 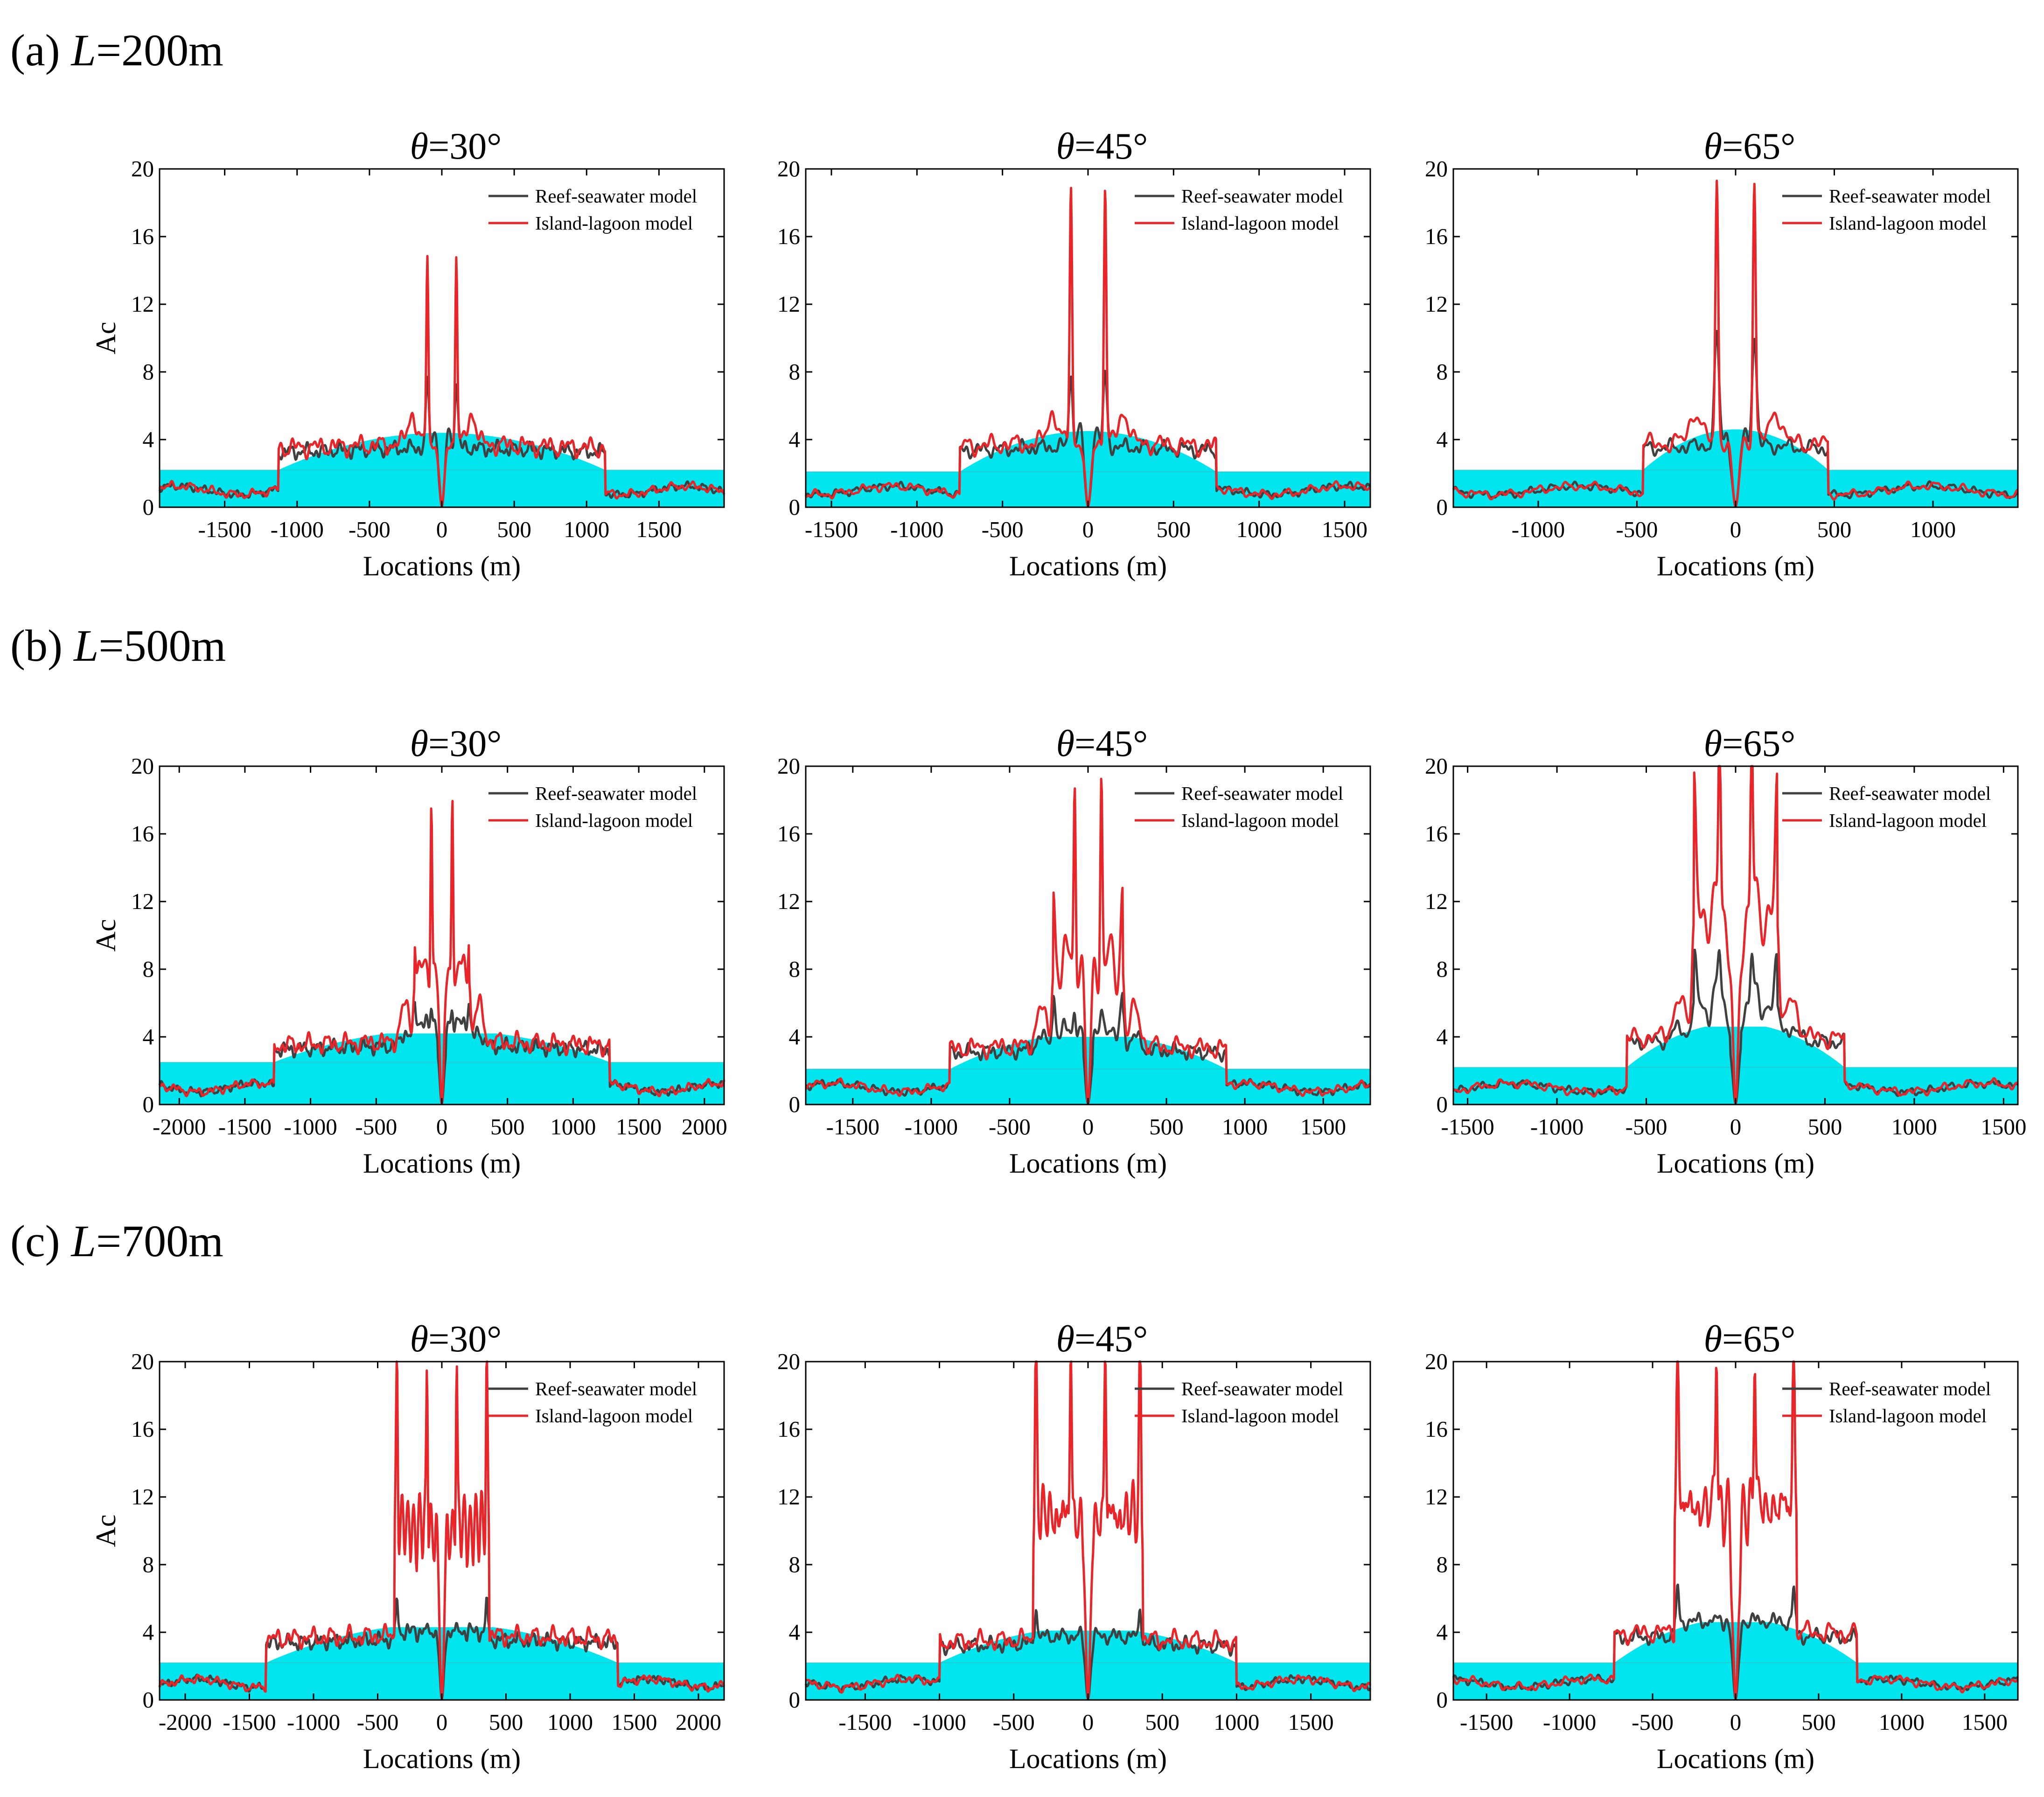 I want to click on row-label-a: (a) L=200m, so click(x=116, y=50).